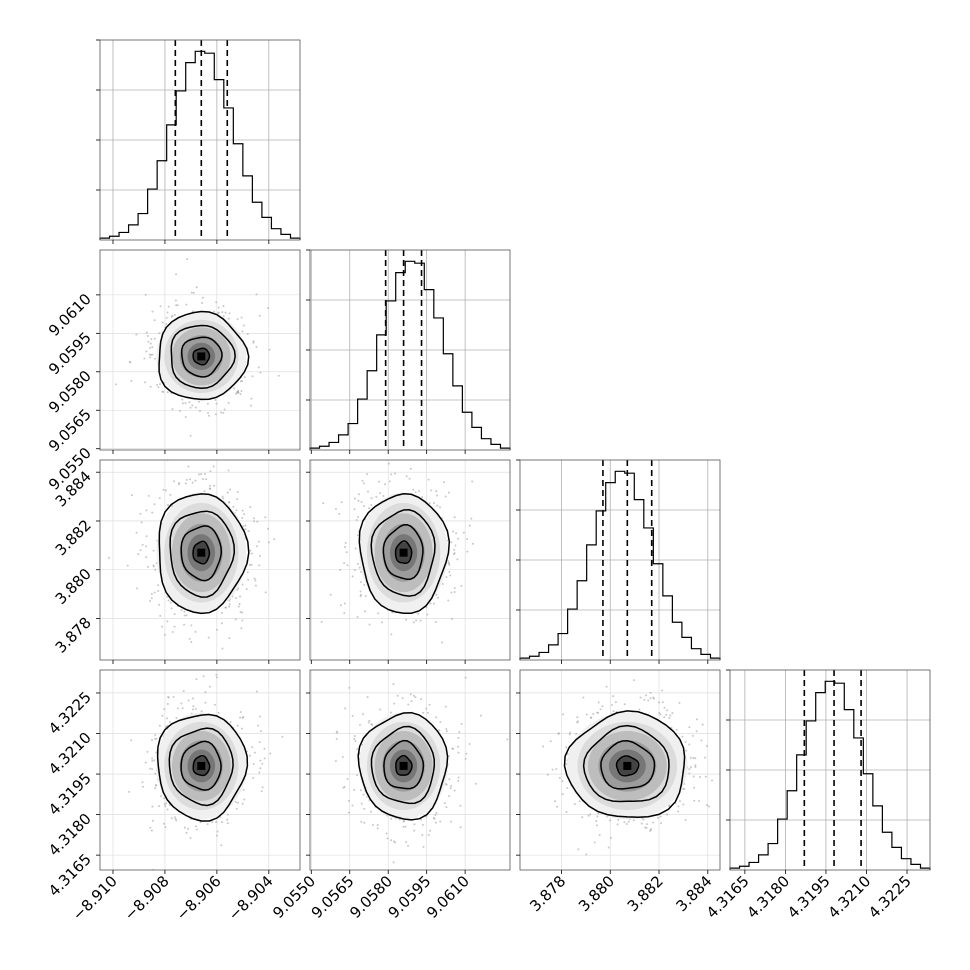 Image resolution: width=970 pixels, height=970 pixels. I want to click on panel-frame, so click(200, 350).